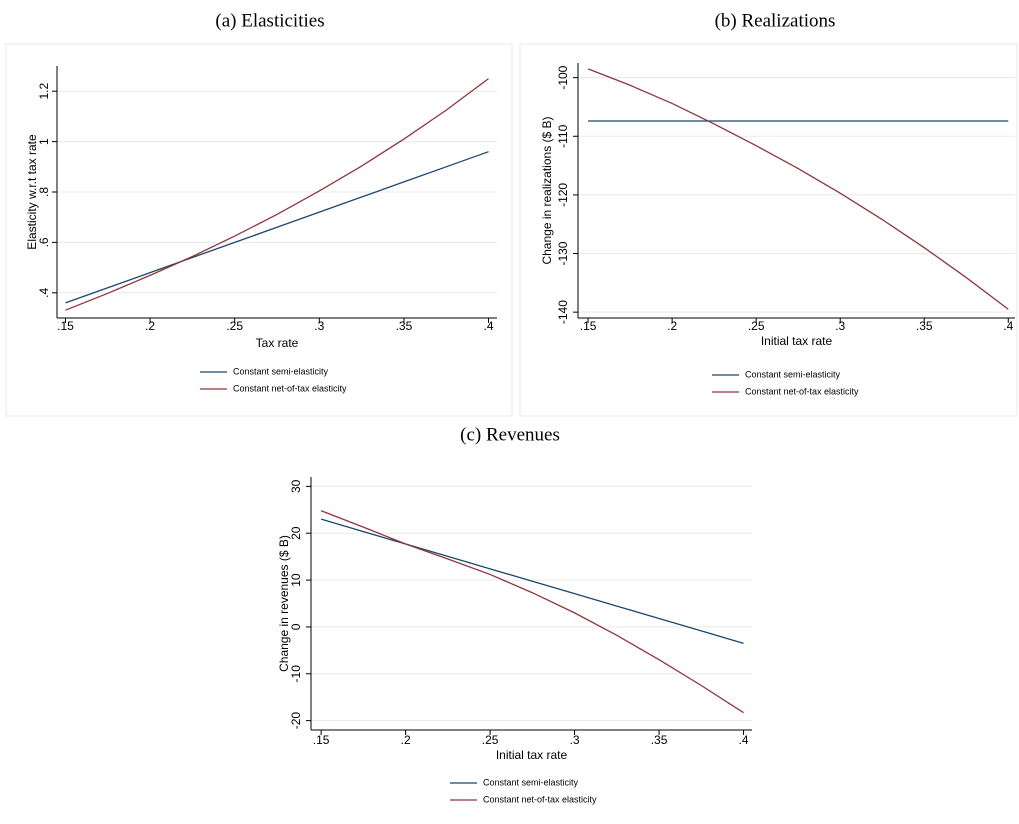 The height and width of the screenshot is (824, 1019). Describe the element at coordinates (284, 603) in the screenshot. I see `y-axis-label: Change in revenues ($ B)` at that location.